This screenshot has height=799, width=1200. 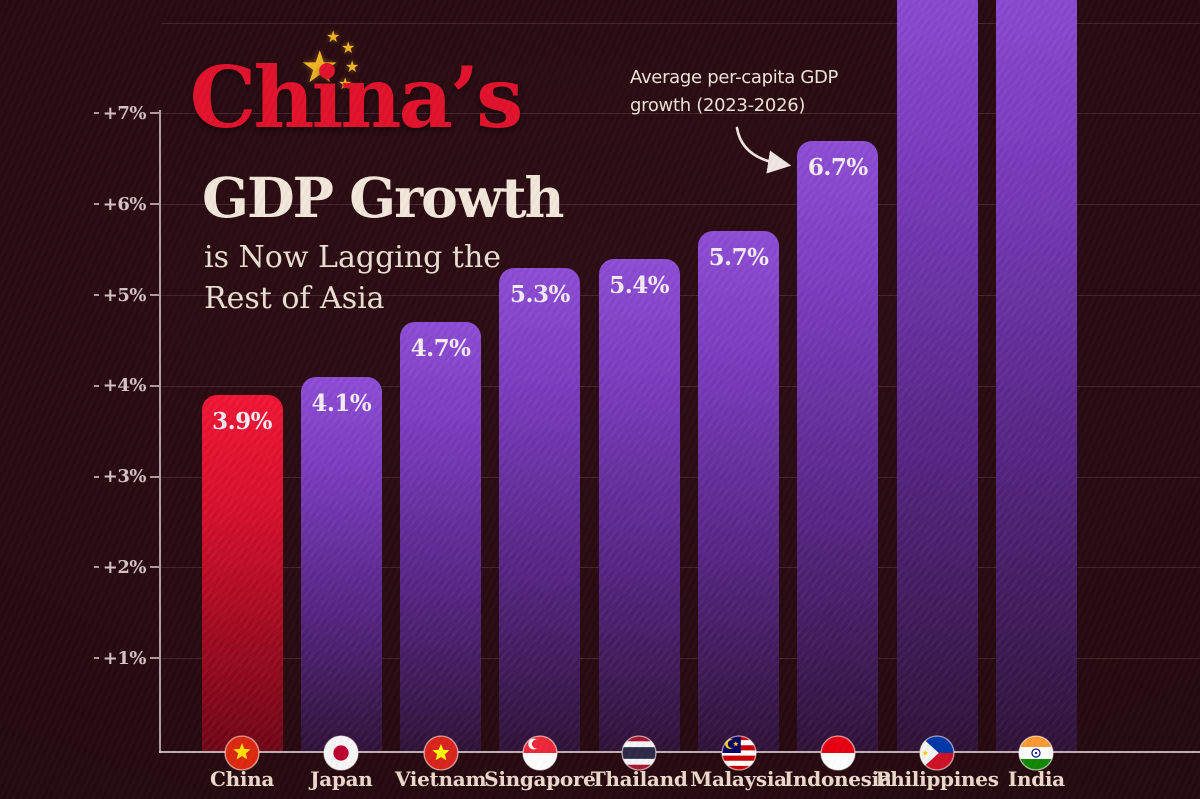 What do you see at coordinates (383, 197) in the screenshot?
I see `chart-title: GDP Growth` at bounding box center [383, 197].